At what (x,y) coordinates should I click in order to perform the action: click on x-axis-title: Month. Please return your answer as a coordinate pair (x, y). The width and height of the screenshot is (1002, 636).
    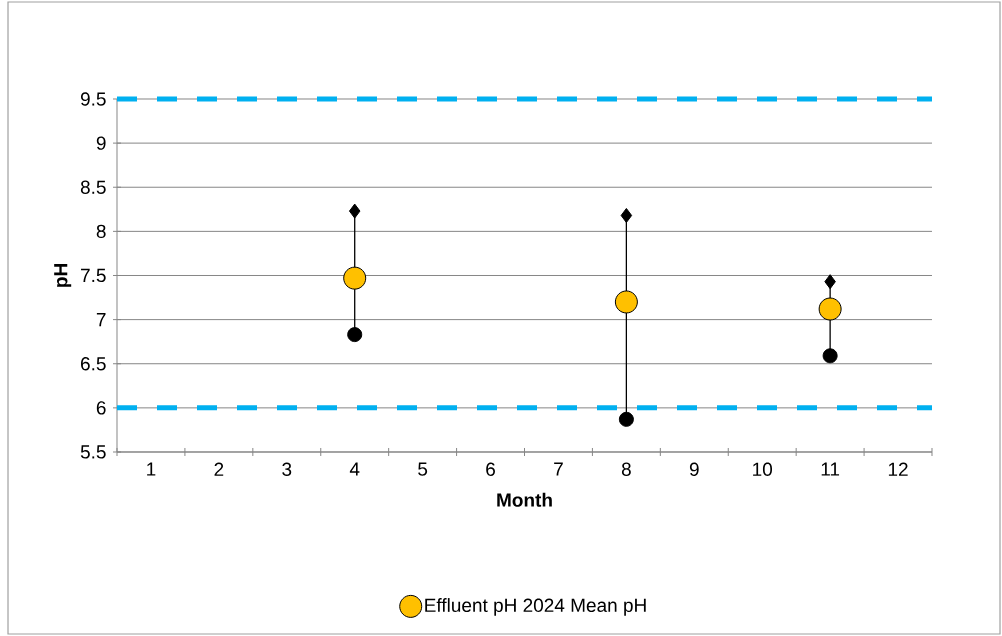
    Looking at the image, I should click on (524, 499).